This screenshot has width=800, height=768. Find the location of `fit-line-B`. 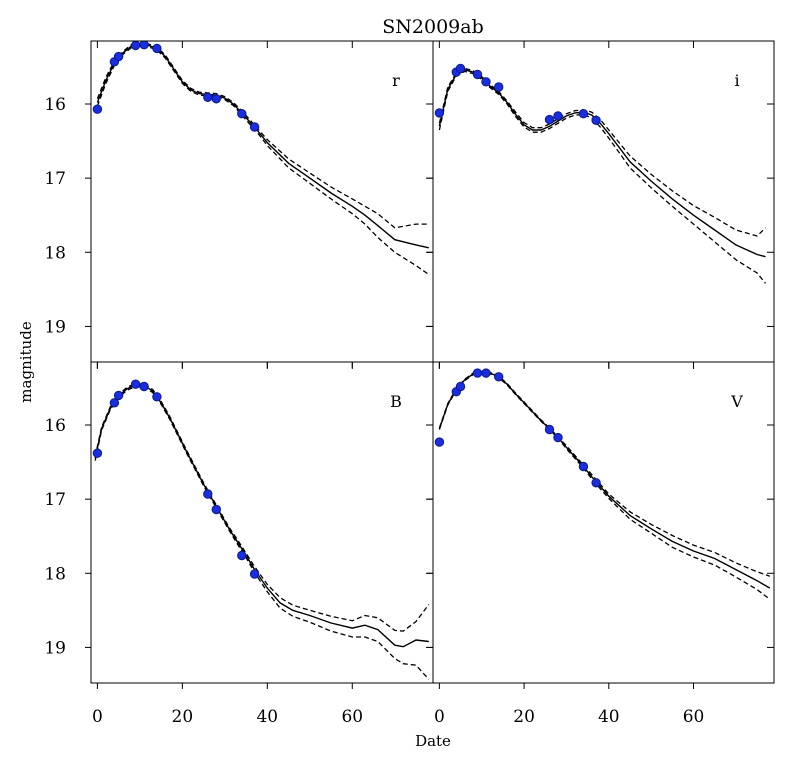

fit-line-B is located at coordinates (261, 516).